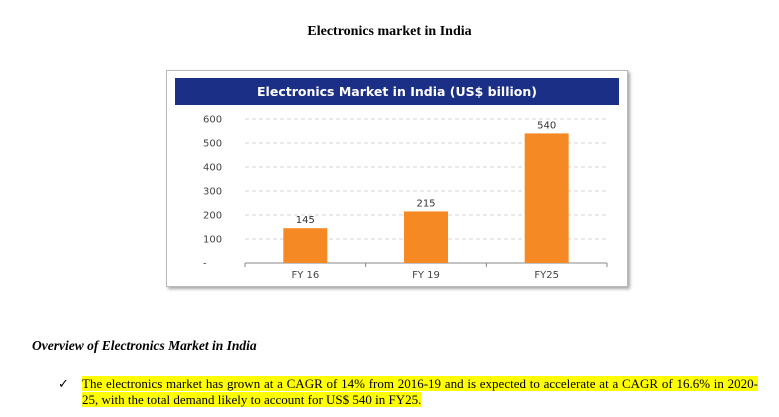 The width and height of the screenshot is (779, 417). I want to click on y-tick-label: -, so click(205, 264).